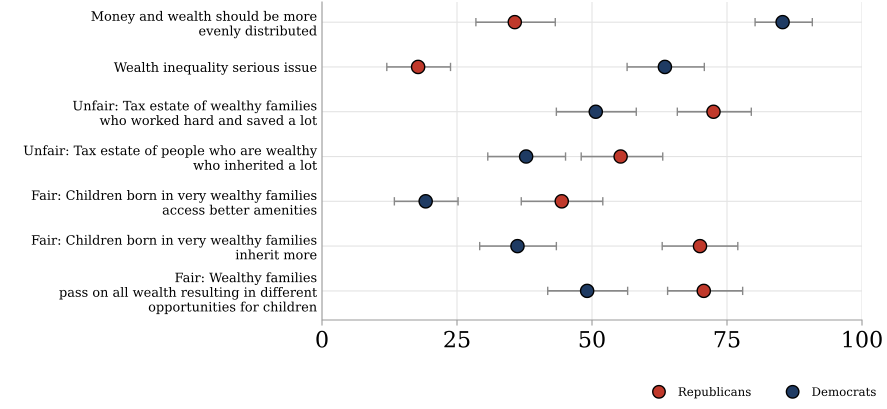  I want to click on x-tick-label: 50, so click(592, 339).